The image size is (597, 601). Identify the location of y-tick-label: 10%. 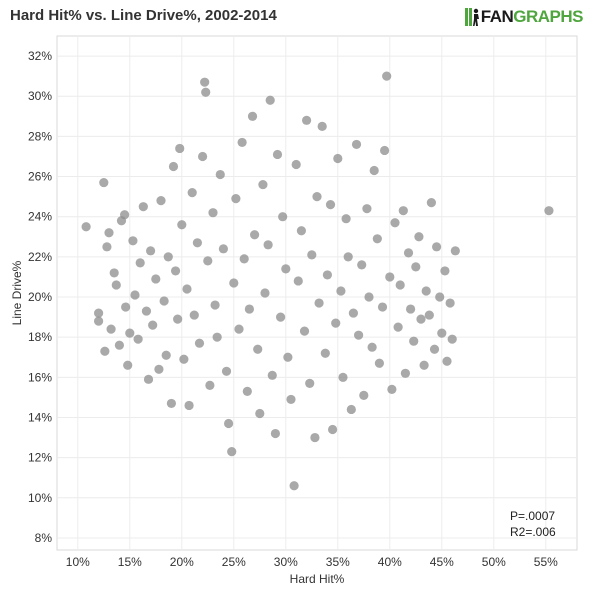
(40, 498).